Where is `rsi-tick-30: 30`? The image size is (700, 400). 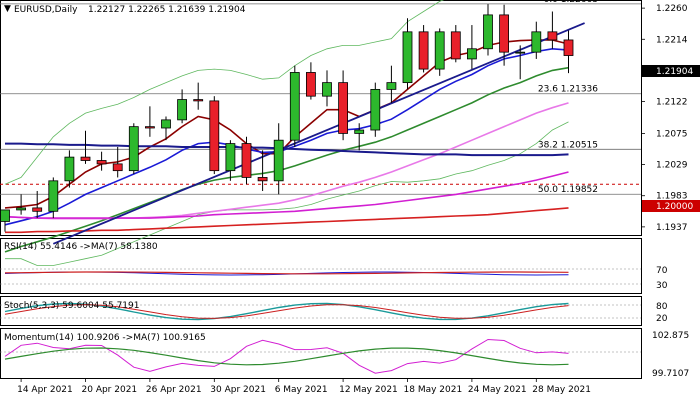 rsi-tick-30: 30 is located at coordinates (662, 286).